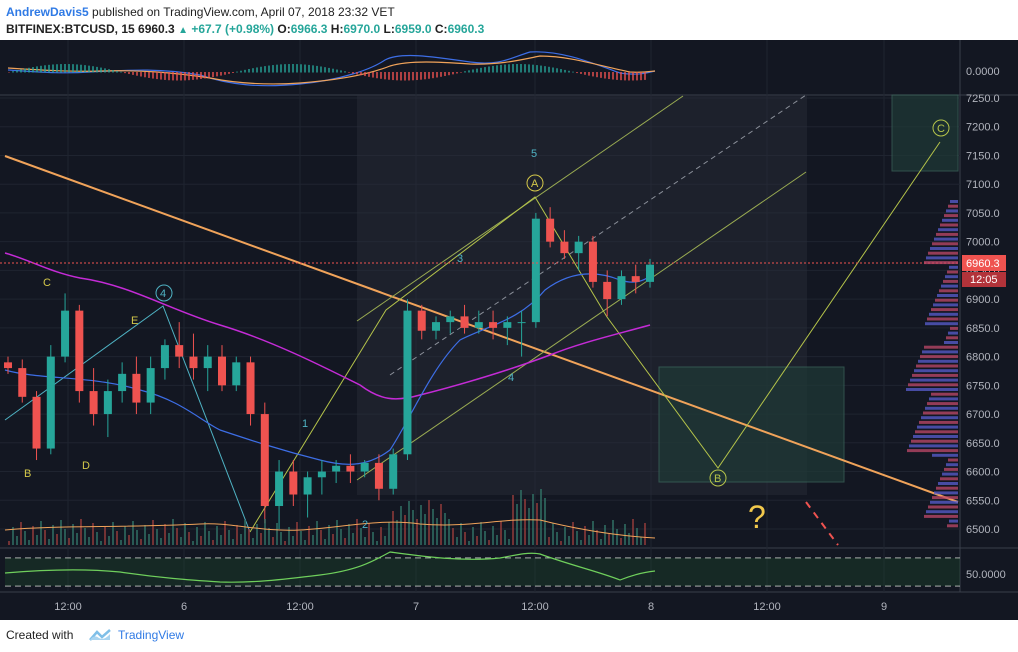 Image resolution: width=1018 pixels, height=652 pixels. What do you see at coordinates (309, 29) in the screenshot?
I see `open-value: 6966.3` at bounding box center [309, 29].